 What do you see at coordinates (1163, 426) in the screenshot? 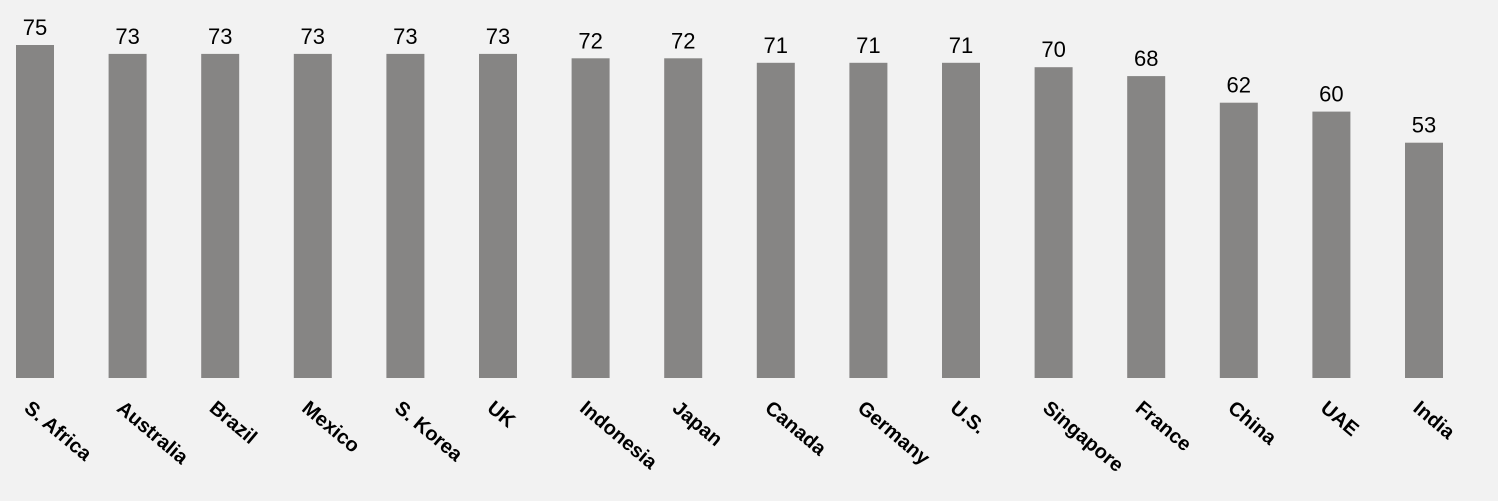
I see `x-tick-label: France` at bounding box center [1163, 426].